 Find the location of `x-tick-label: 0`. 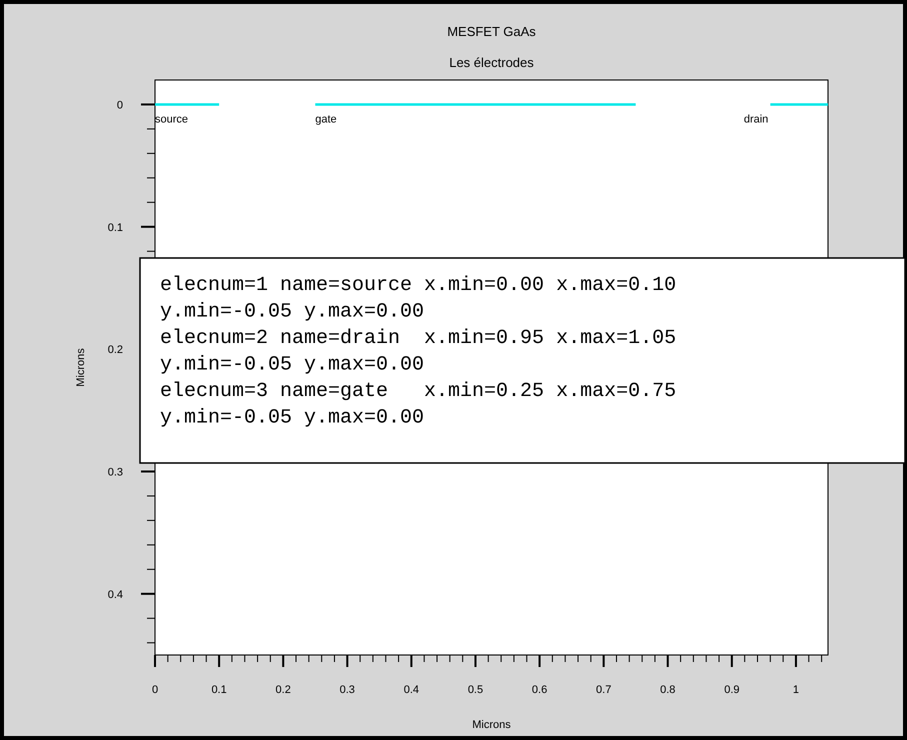

x-tick-label: 0 is located at coordinates (155, 690).